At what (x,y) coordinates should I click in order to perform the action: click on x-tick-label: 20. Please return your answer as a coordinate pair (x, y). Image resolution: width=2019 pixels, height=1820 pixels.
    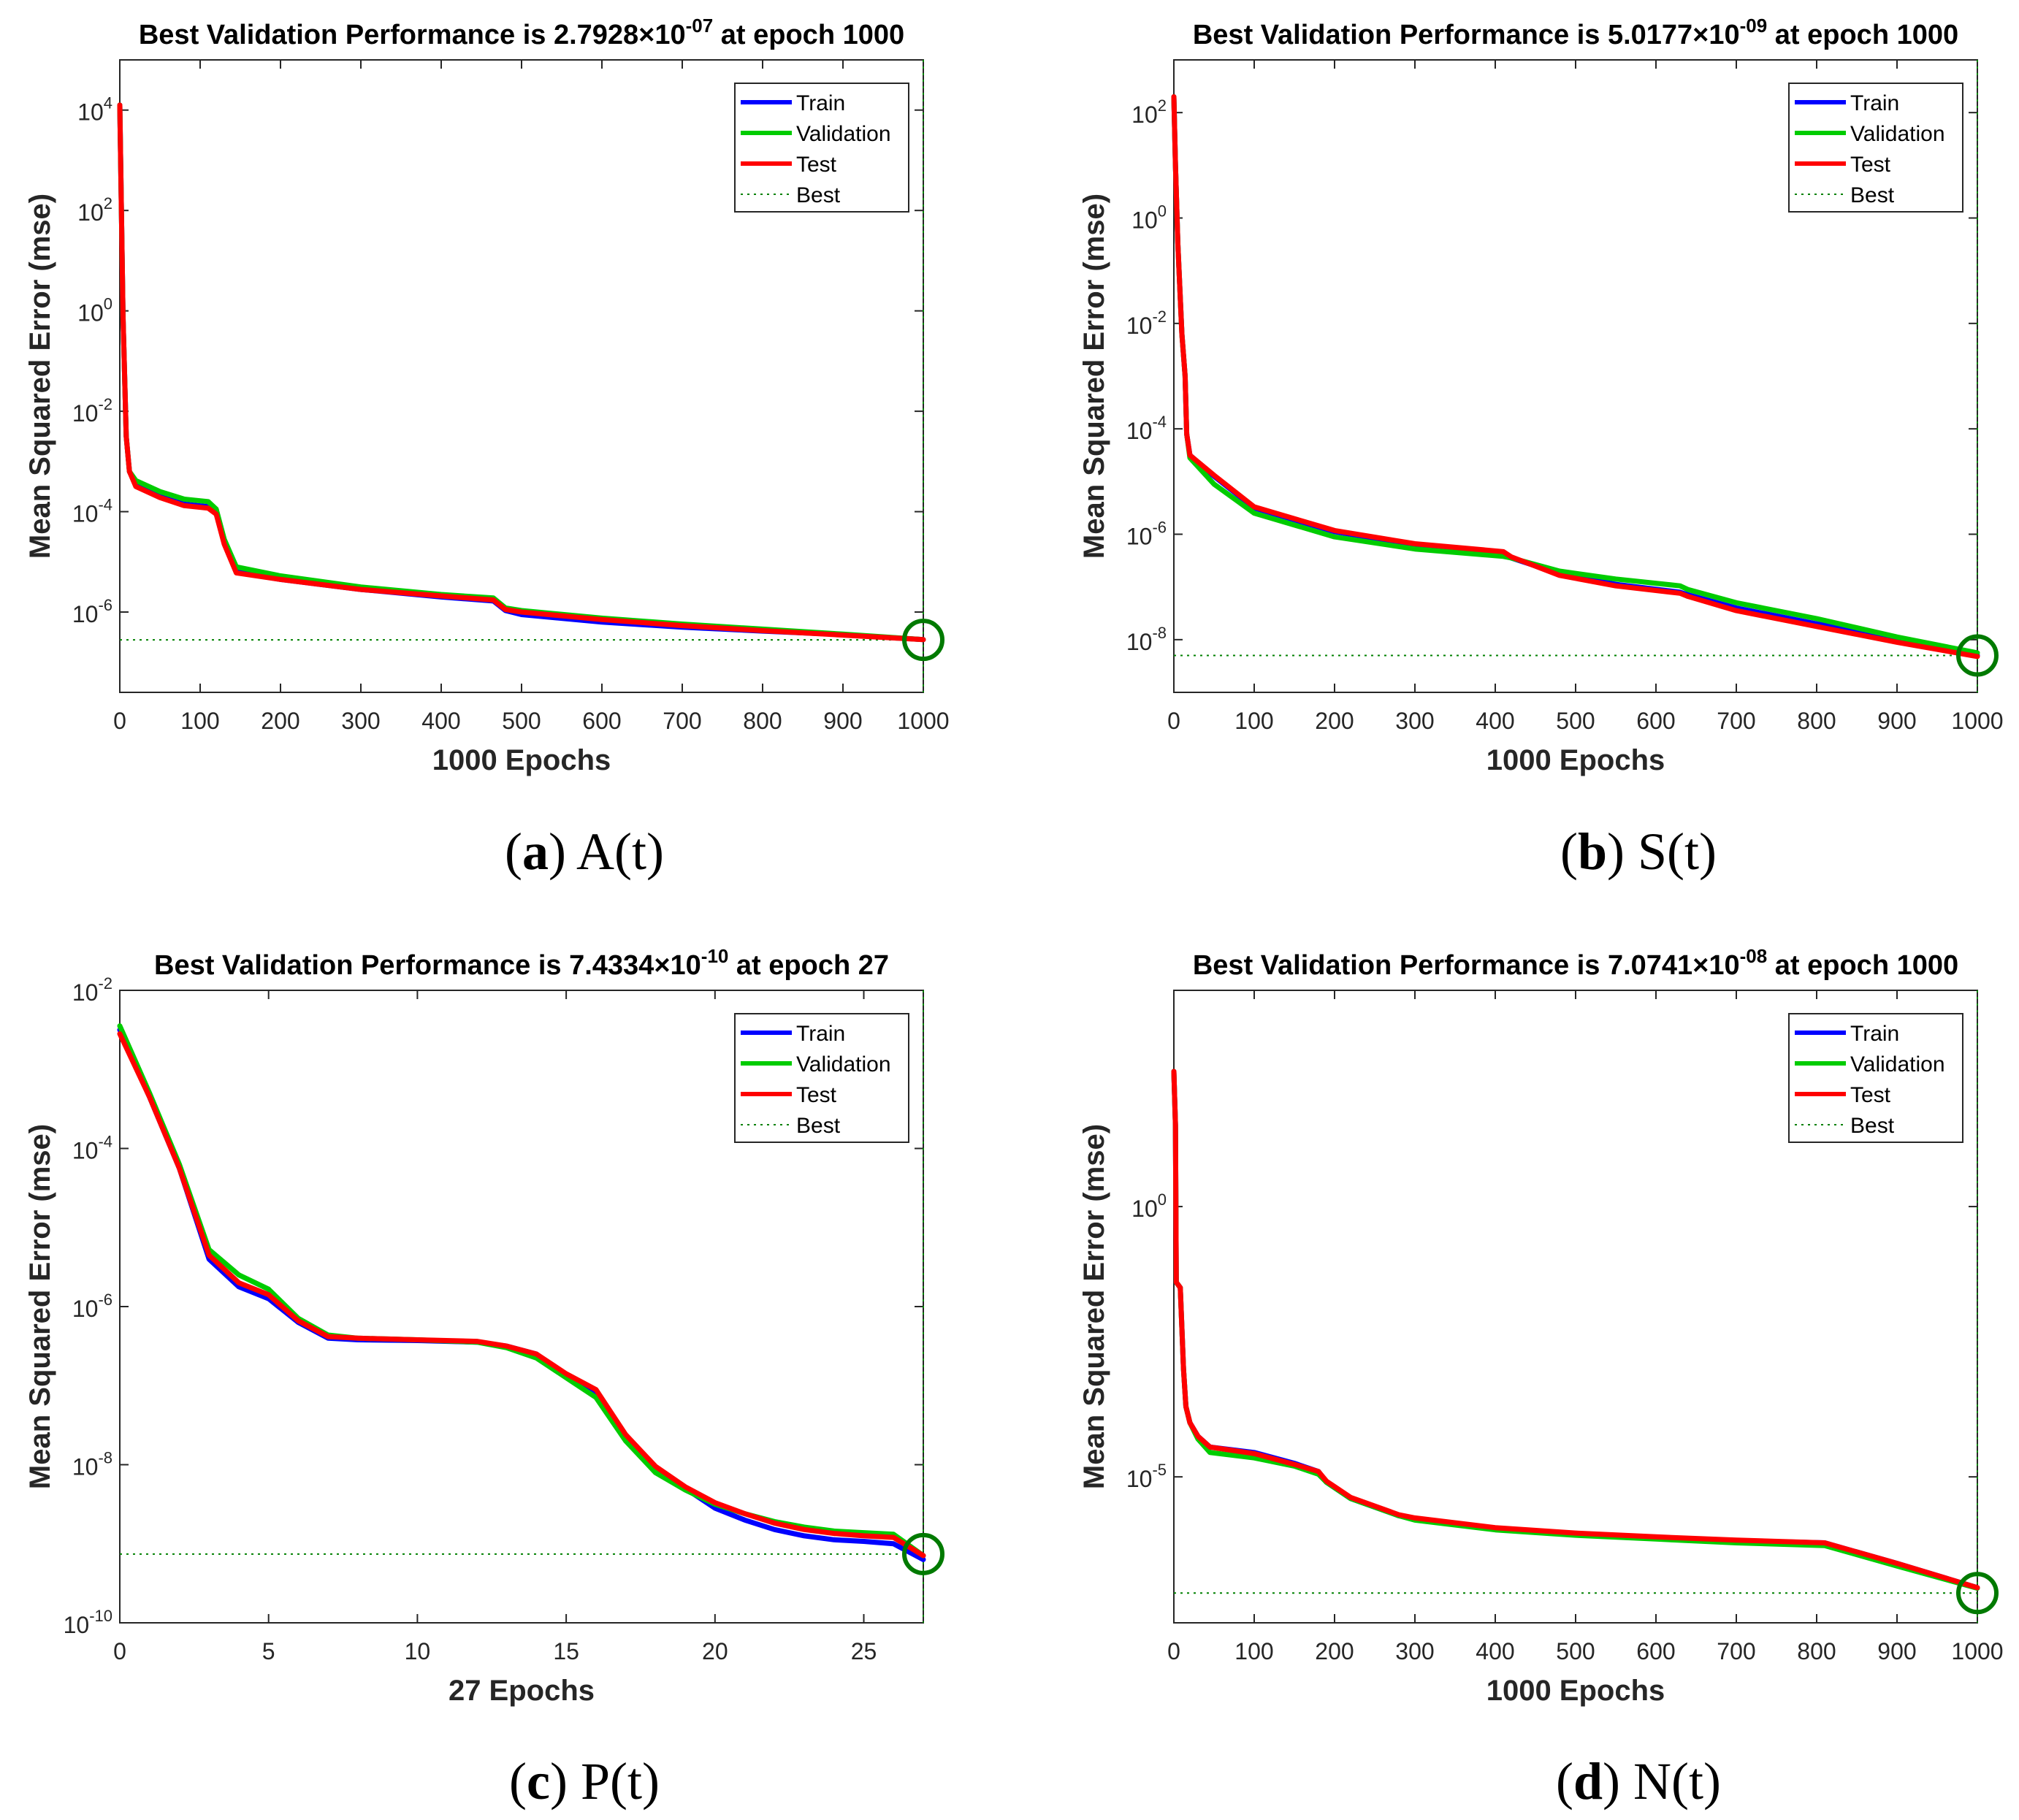
    Looking at the image, I should click on (715, 1651).